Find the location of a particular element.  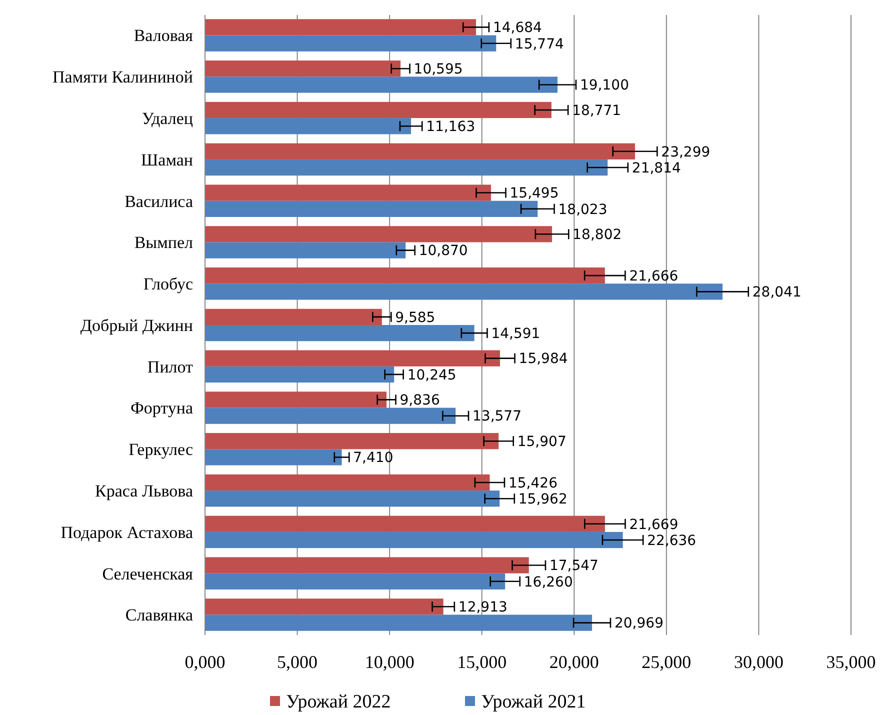

y-tick-label: Краса Львова is located at coordinates (144, 491).